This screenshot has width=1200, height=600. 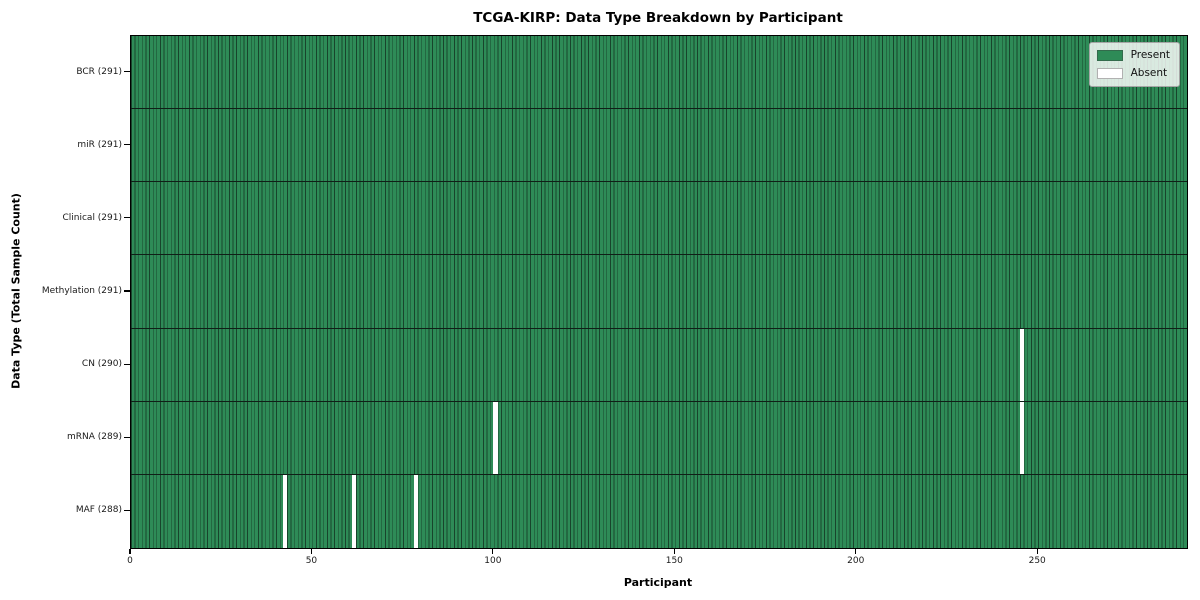 What do you see at coordinates (659, 146) in the screenshot?
I see `heatmap-row-mir` at bounding box center [659, 146].